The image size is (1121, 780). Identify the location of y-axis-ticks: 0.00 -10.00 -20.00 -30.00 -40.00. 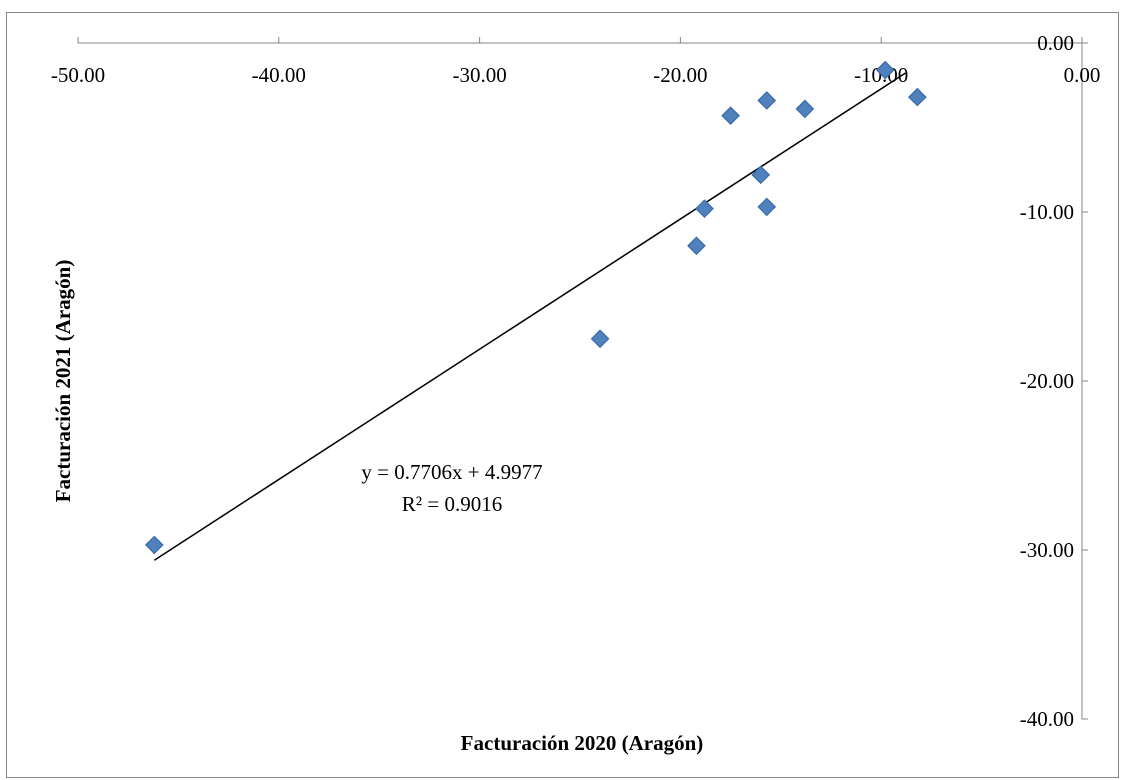
(1054, 381).